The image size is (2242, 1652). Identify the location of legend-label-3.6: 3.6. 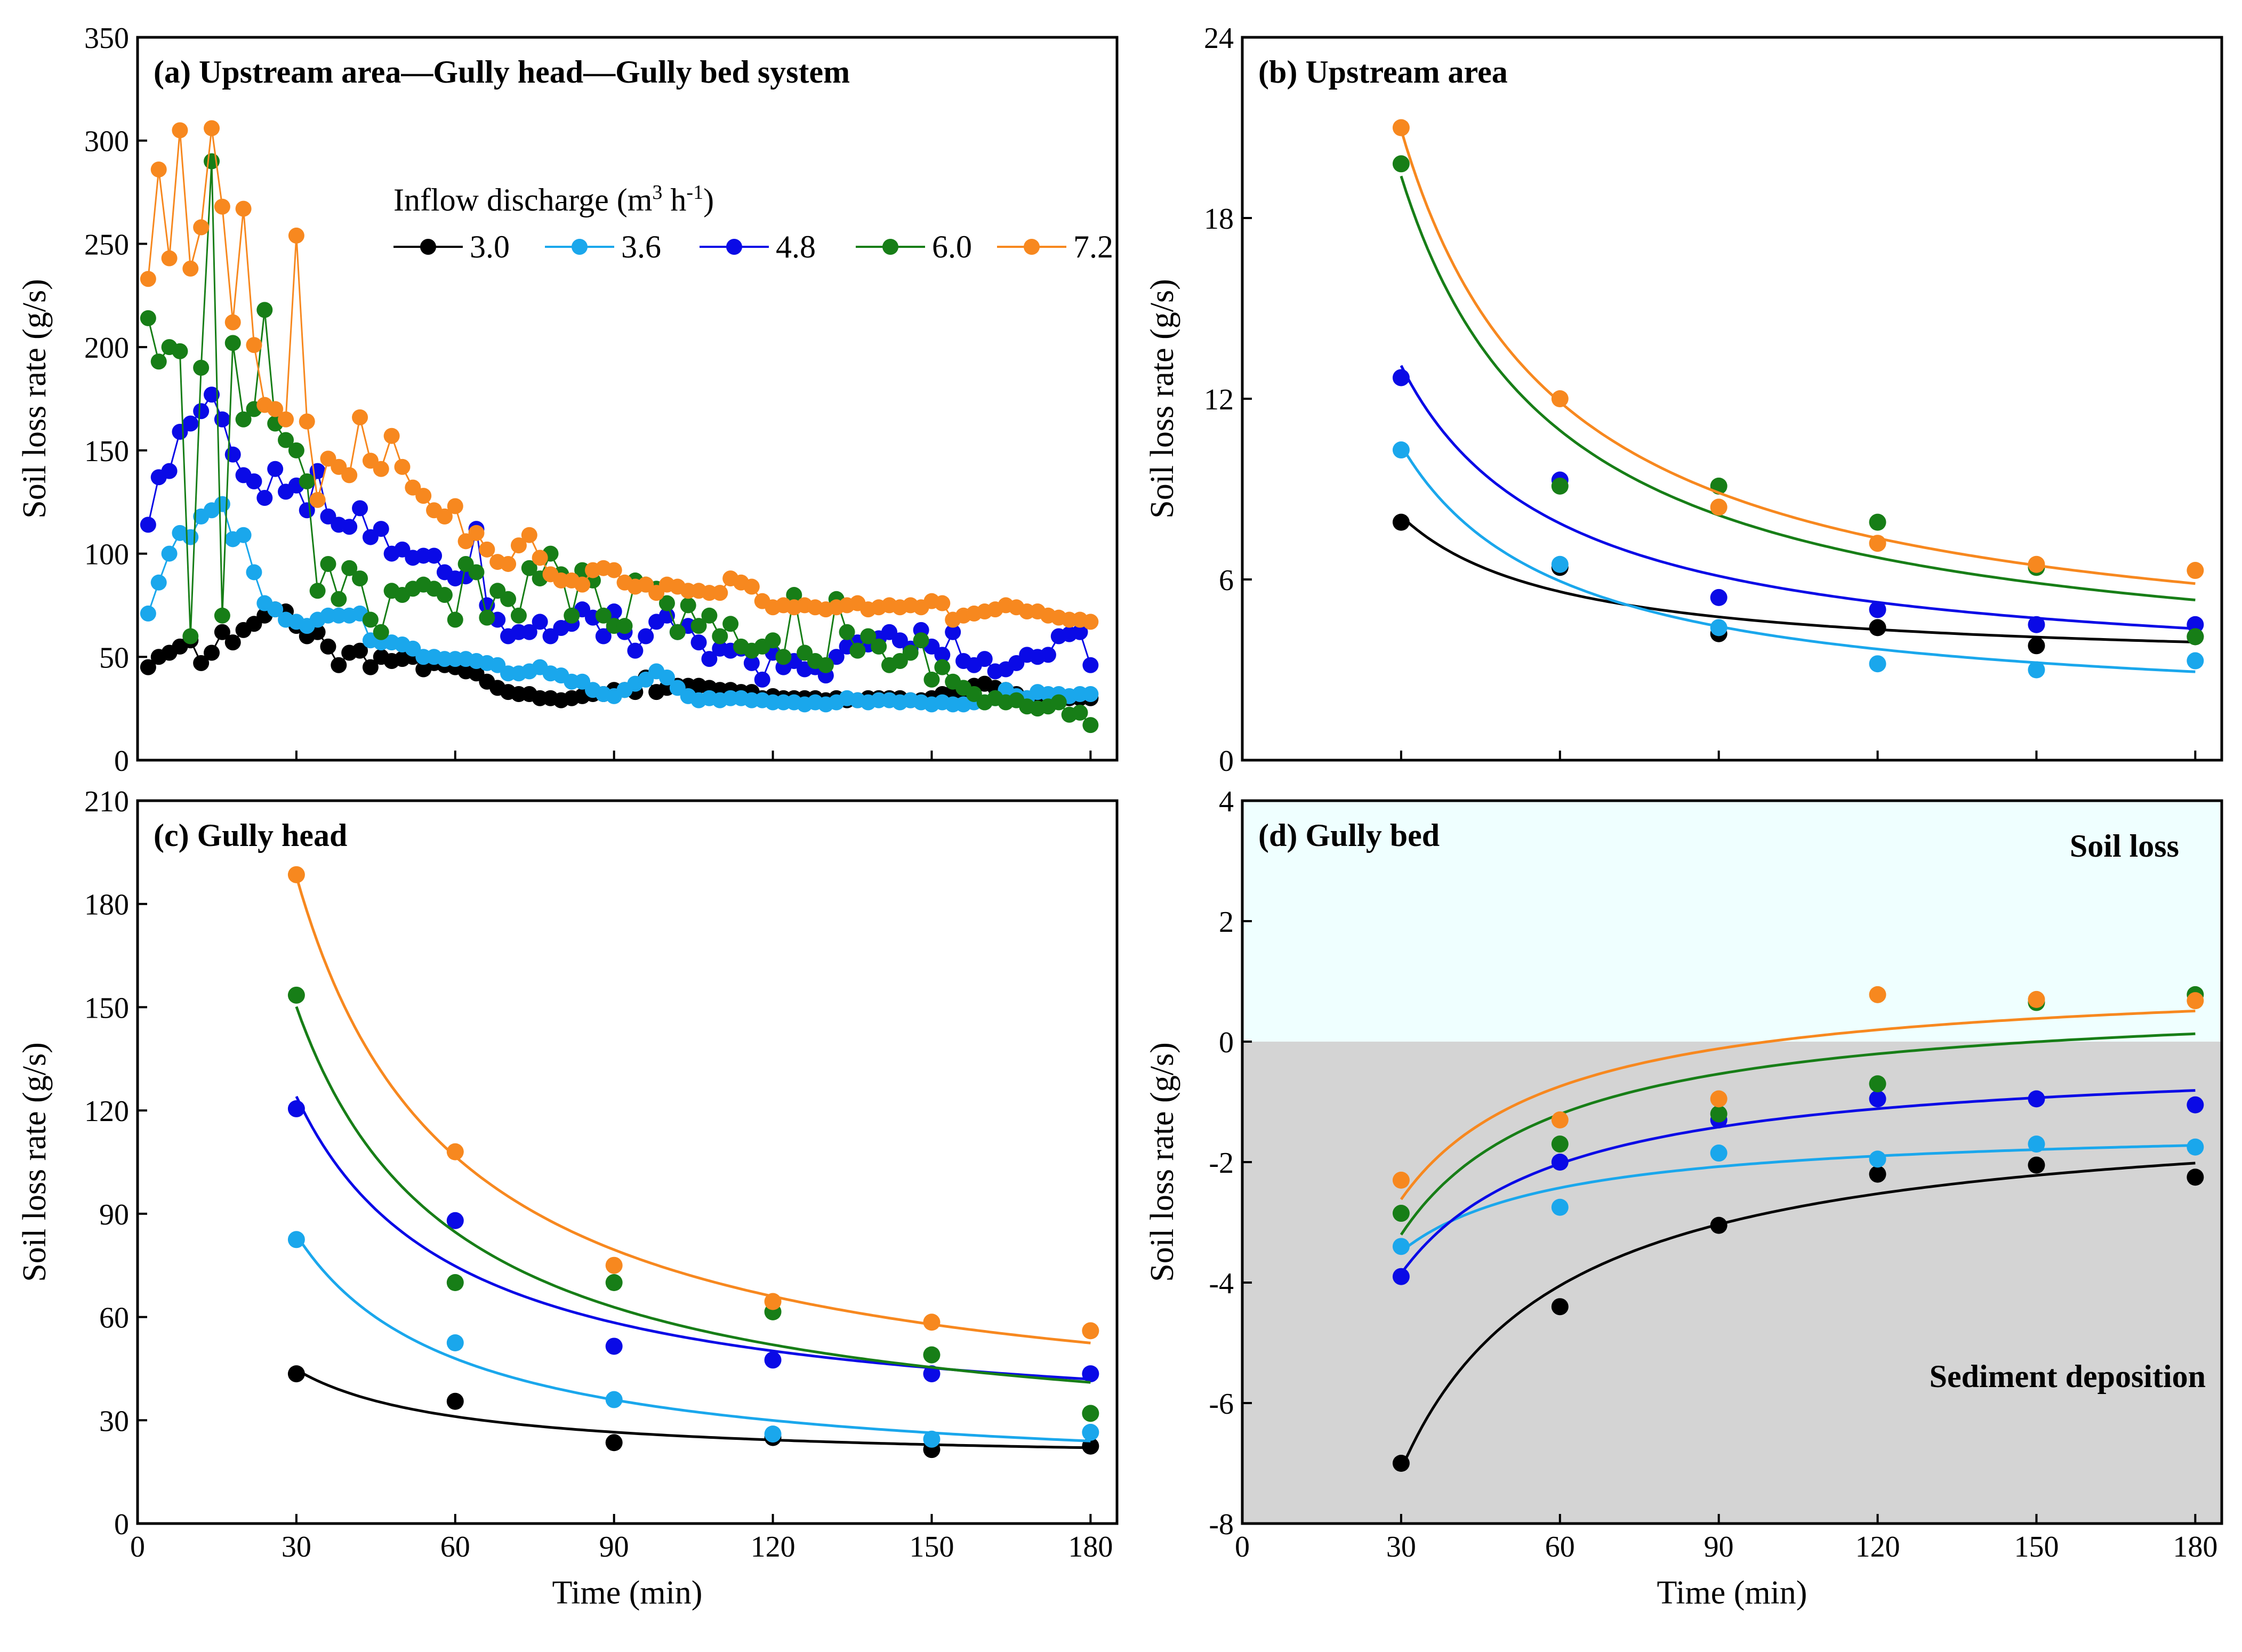
(641, 246).